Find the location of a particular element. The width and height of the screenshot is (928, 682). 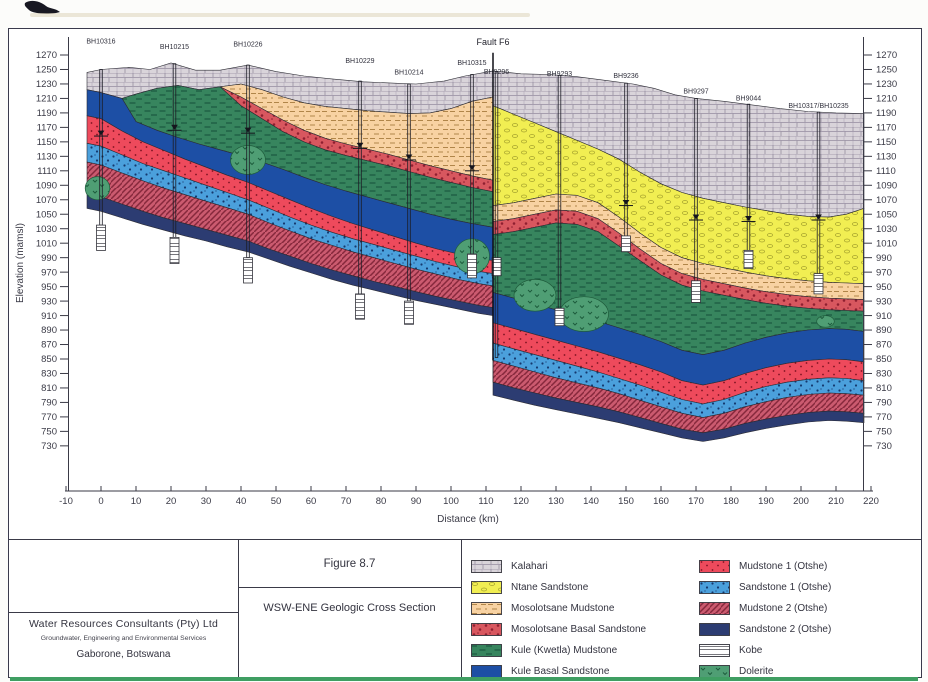

company-name: Water Resources Consultants (Pty) Ltd is located at coordinates (123, 624).